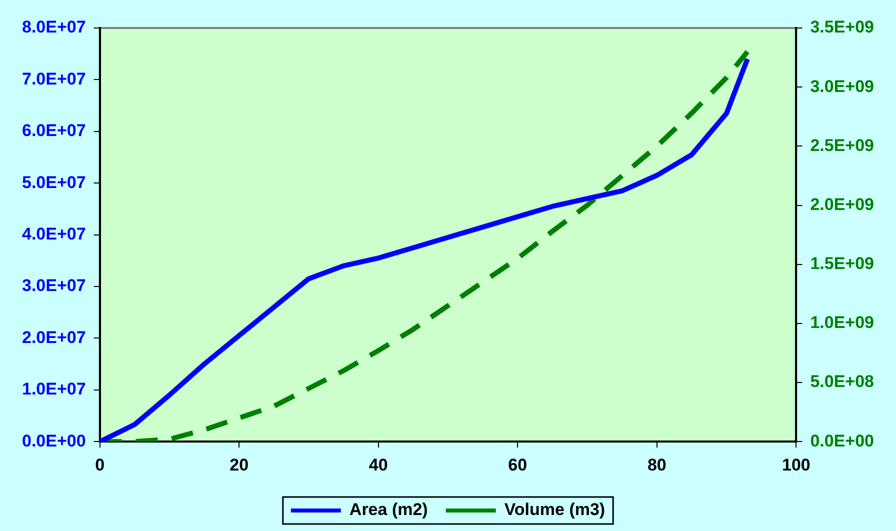 The image size is (896, 531). Describe the element at coordinates (378, 464) in the screenshot. I see `x-tick-label: 40` at that location.